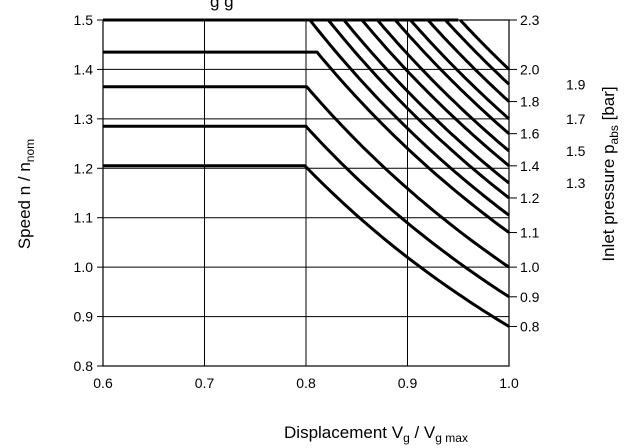 This screenshot has height=448, width=631. I want to click on right-pressure-label: 0.8, so click(530, 326).